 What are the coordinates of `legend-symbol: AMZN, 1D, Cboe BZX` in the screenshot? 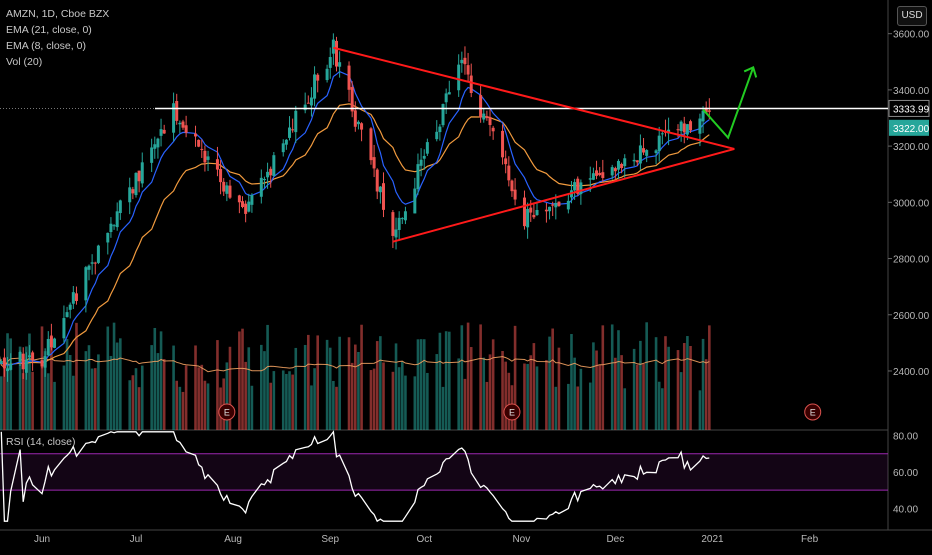 It's located at (58, 14).